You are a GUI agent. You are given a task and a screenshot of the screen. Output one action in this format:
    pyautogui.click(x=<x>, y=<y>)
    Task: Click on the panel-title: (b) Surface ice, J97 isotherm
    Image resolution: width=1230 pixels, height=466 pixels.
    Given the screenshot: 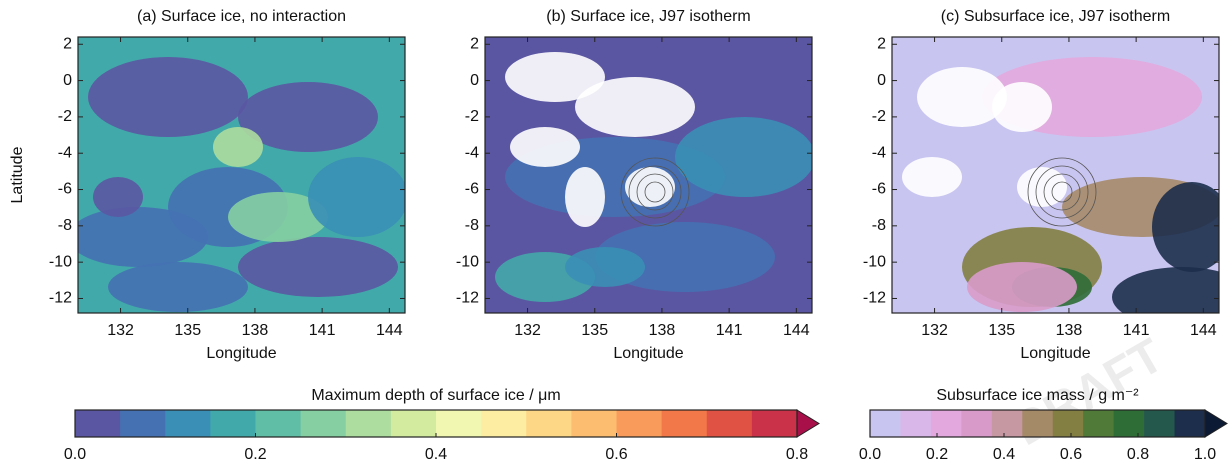 What is the action you would take?
    pyautogui.click(x=648, y=16)
    